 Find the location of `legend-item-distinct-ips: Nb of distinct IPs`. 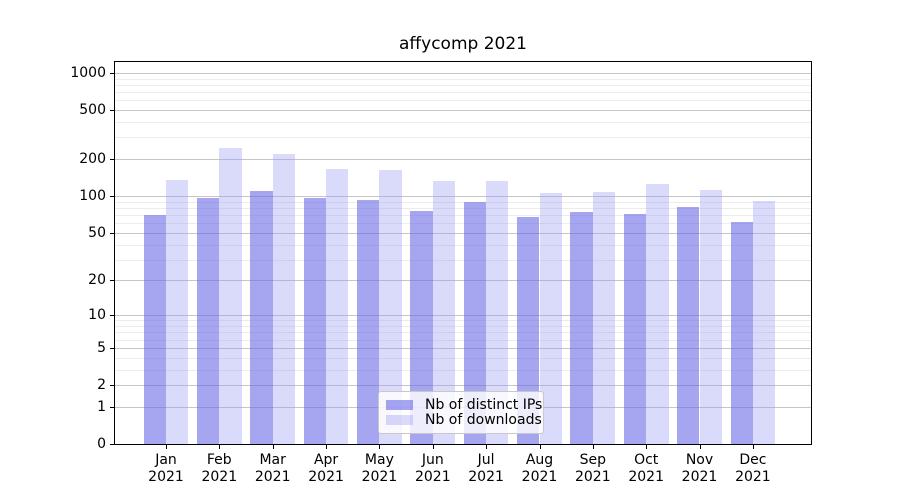

legend-item-distinct-ips: Nb of distinct IPs is located at coordinates (464, 405).